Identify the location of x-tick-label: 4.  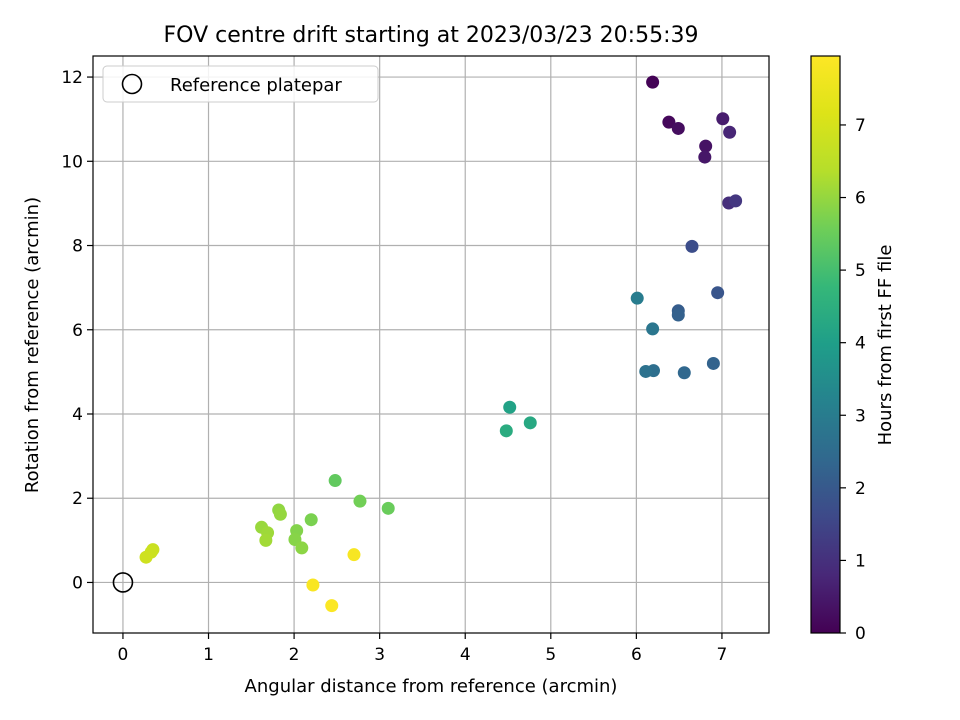
(465, 655).